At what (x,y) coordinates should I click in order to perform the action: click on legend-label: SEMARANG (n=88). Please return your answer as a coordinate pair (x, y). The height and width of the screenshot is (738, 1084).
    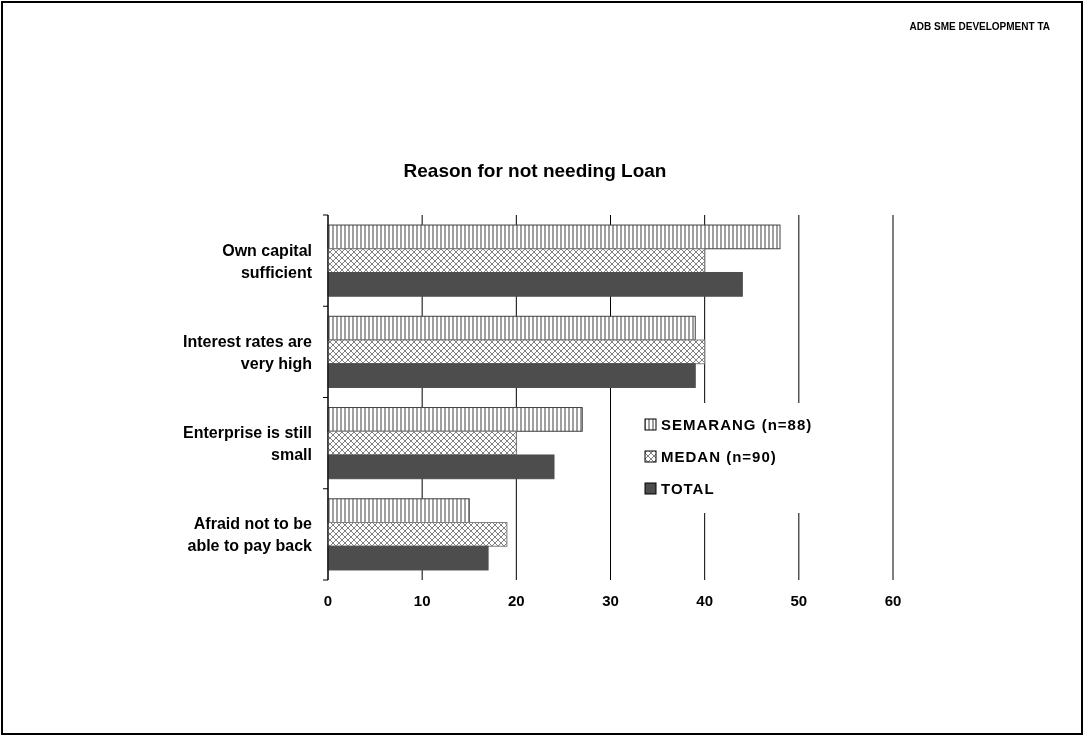
    Looking at the image, I should click on (737, 424).